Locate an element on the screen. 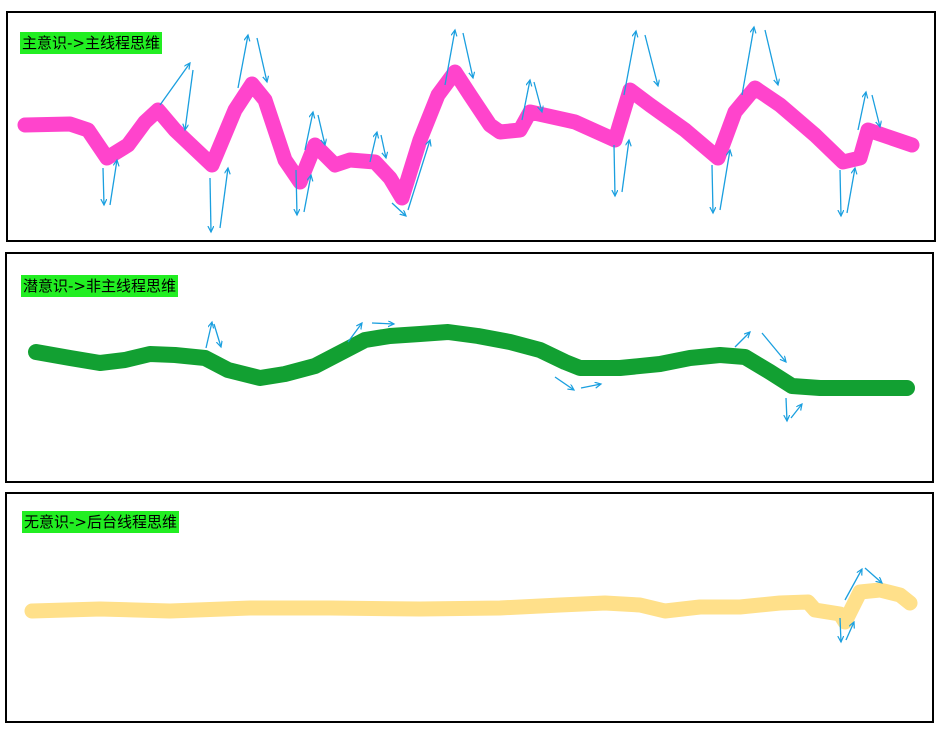  conscious-label: 主意识->主线程思维 is located at coordinates (91, 43).